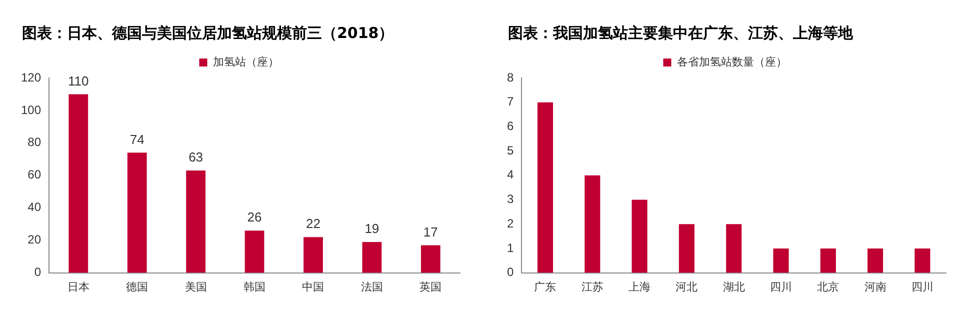 This screenshot has height=321, width=973. Describe the element at coordinates (731, 61) in the screenshot. I see `legend-label: 各省加氢站数量（座）` at that location.